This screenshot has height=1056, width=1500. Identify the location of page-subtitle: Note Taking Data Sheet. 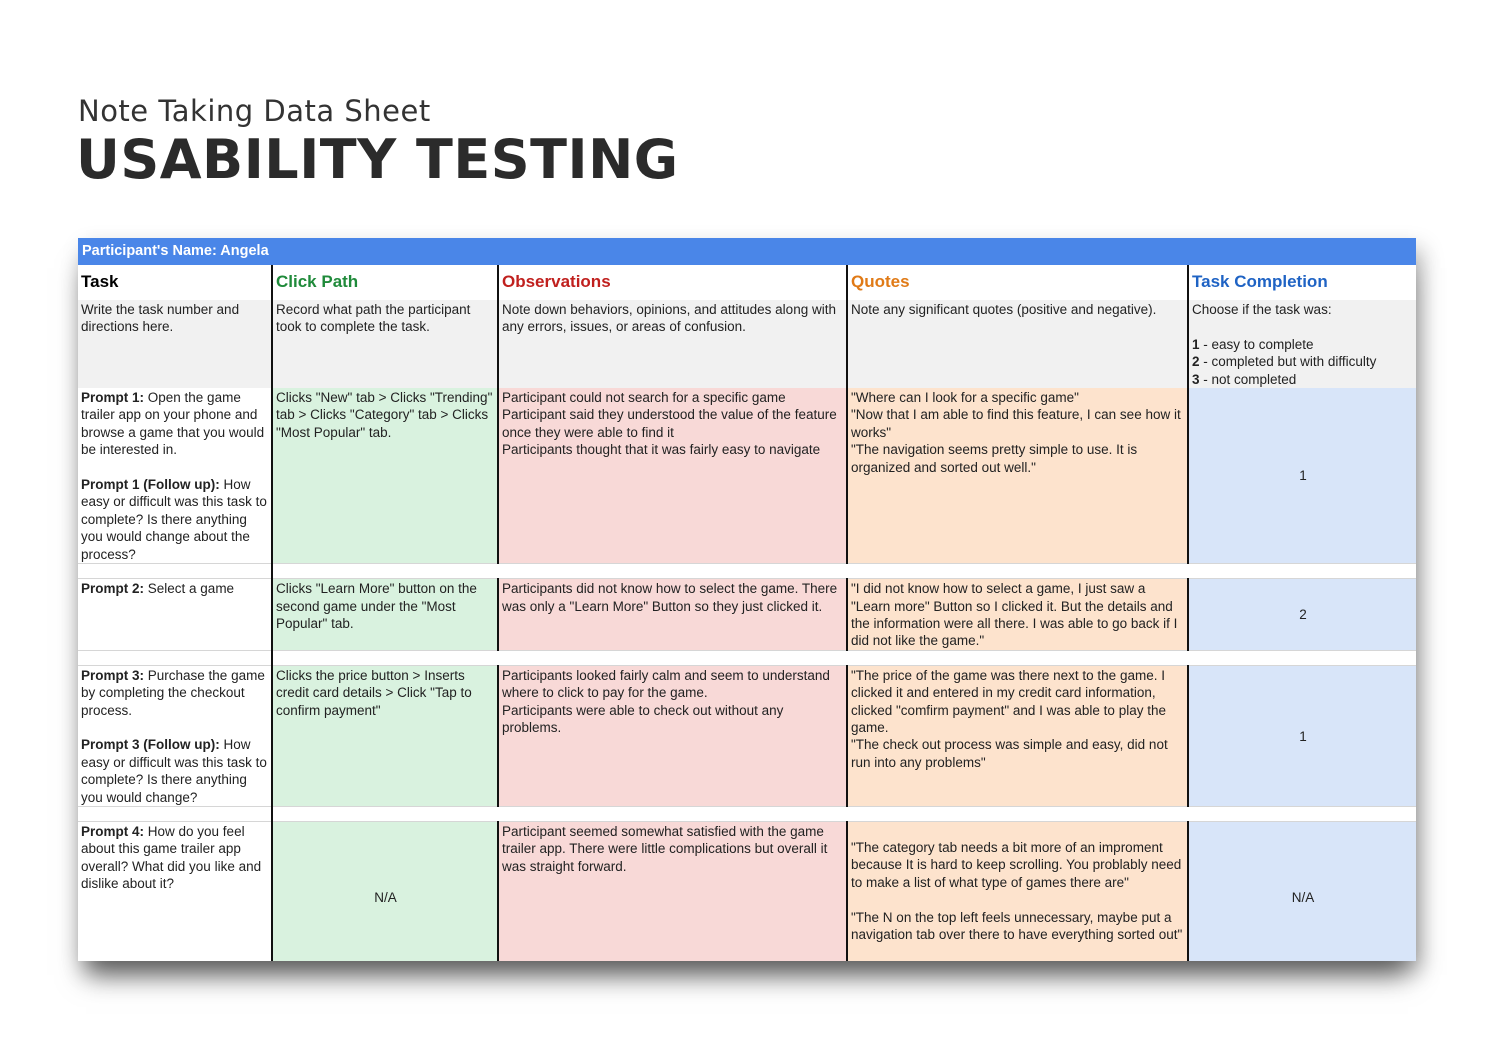
(254, 111).